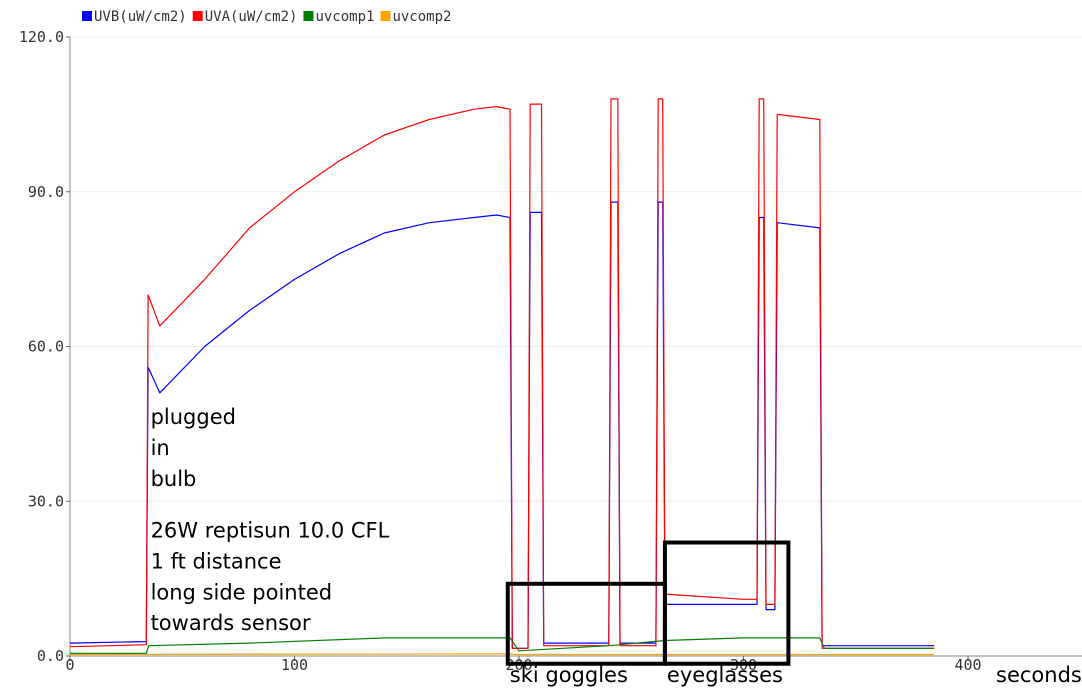  Describe the element at coordinates (421, 17) in the screenshot. I see `legend-label: uvcomp2` at that location.